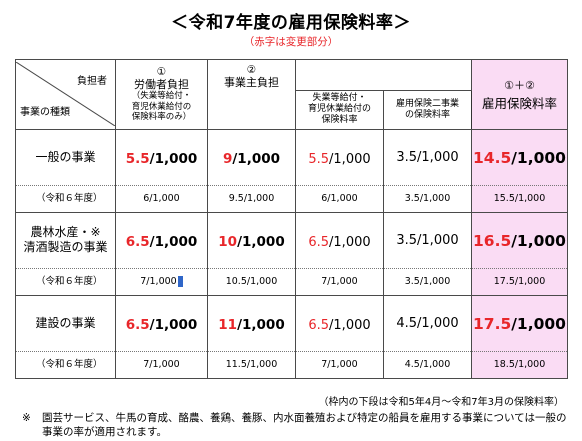 The image size is (582, 441). Describe the element at coordinates (65, 232) in the screenshot. I see `row-label-line1: 農林水産・※` at that location.